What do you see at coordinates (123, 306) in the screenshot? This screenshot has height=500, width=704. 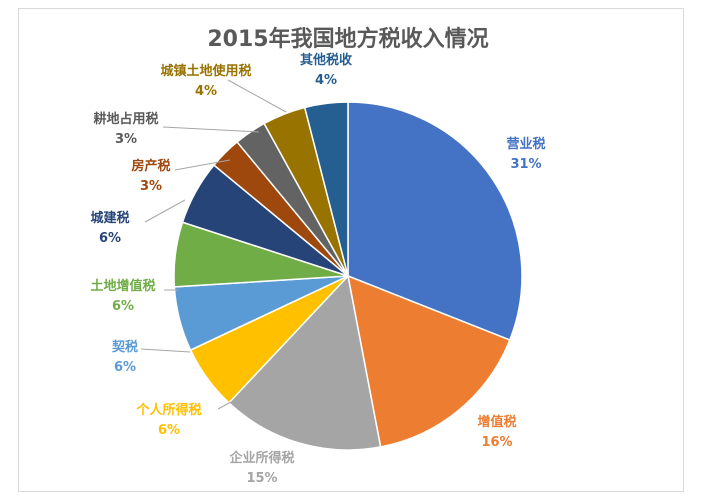 I see `slice-percent-6: 6%` at bounding box center [123, 306].